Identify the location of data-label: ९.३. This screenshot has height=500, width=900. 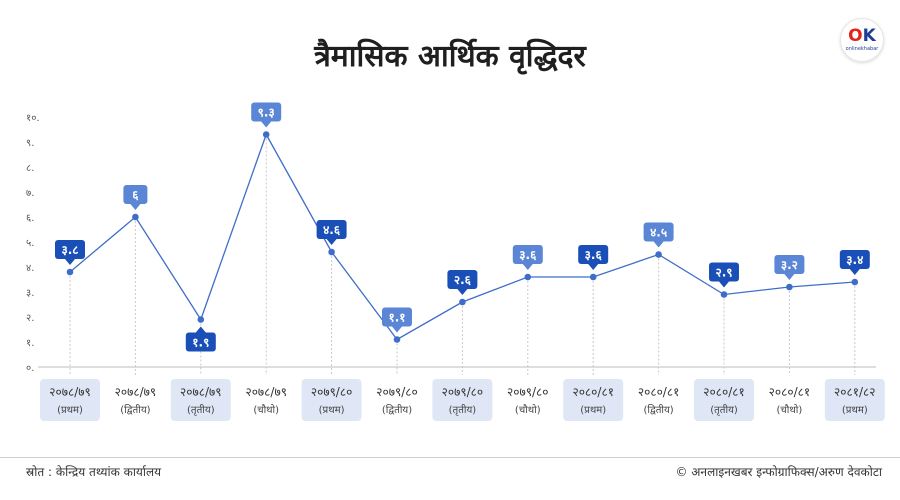
(266, 115).